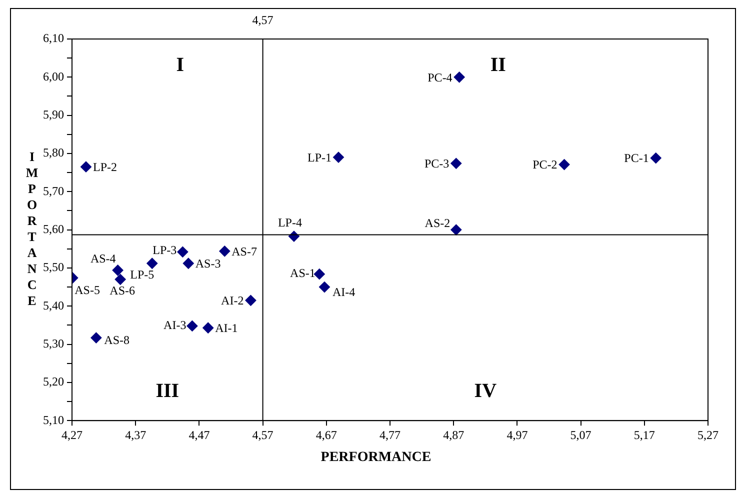 The width and height of the screenshot is (748, 498). I want to click on x-tick-label: 4,47, so click(199, 435).